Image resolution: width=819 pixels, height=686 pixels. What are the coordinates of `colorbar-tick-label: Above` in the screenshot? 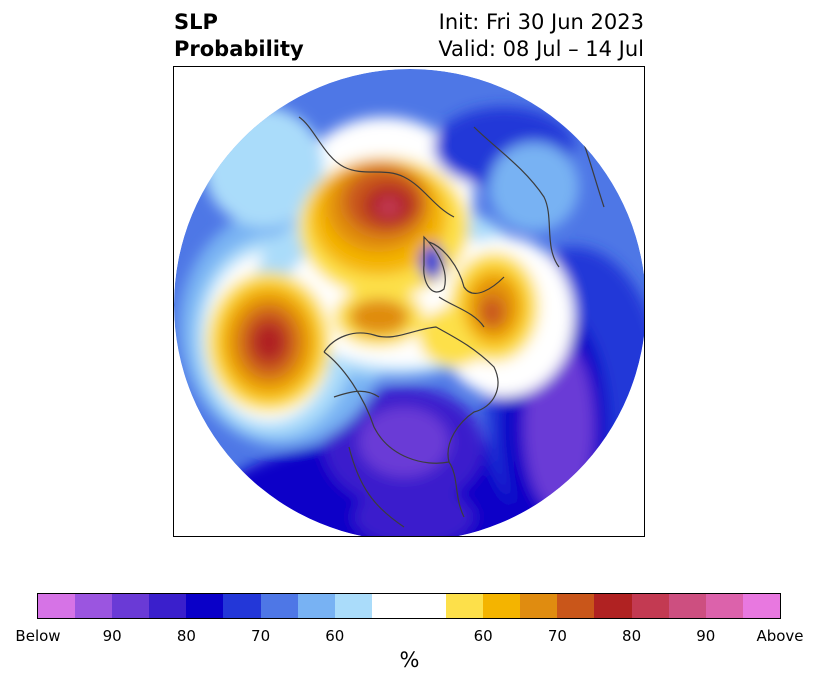 It's located at (780, 636).